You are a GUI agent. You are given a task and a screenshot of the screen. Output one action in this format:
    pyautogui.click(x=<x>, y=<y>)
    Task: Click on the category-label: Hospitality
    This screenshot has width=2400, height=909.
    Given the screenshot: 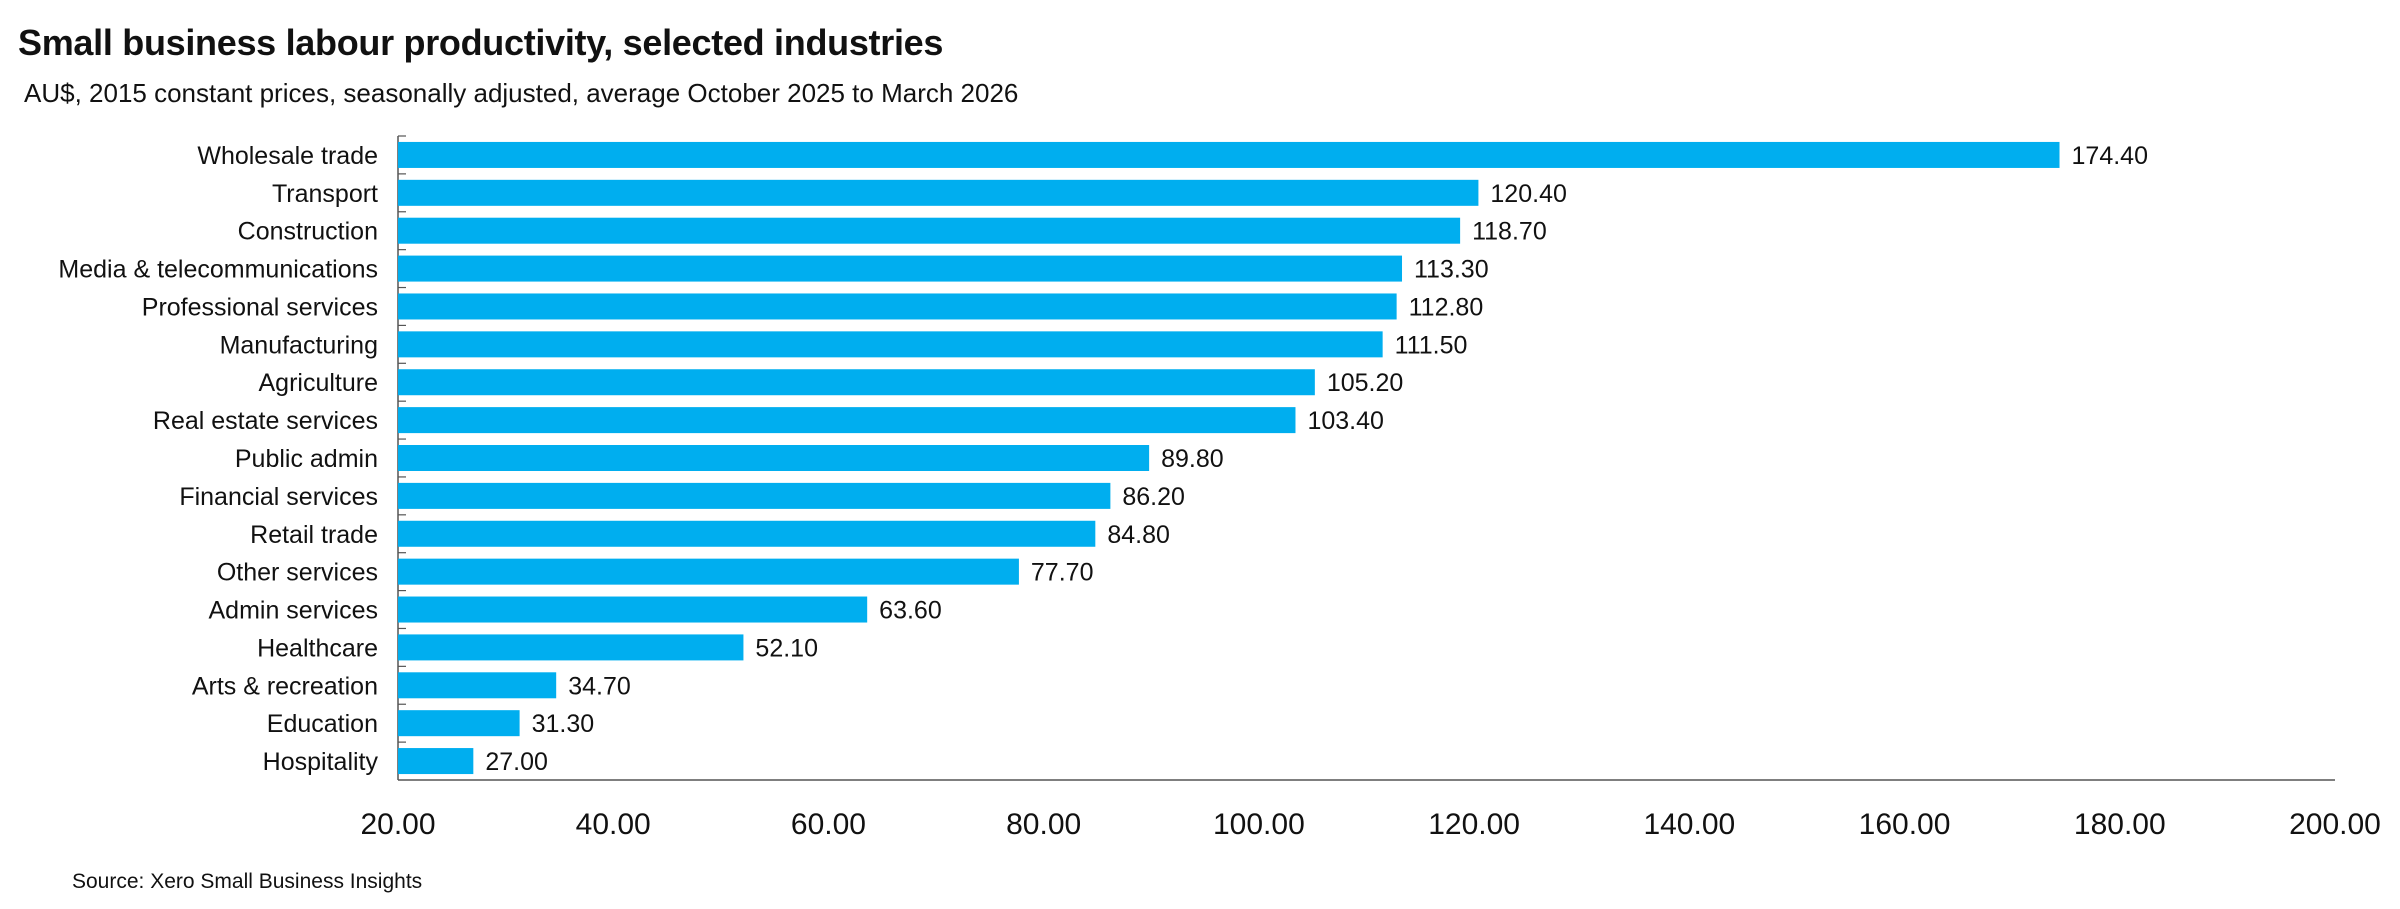 What is the action you would take?
    pyautogui.click(x=321, y=762)
    